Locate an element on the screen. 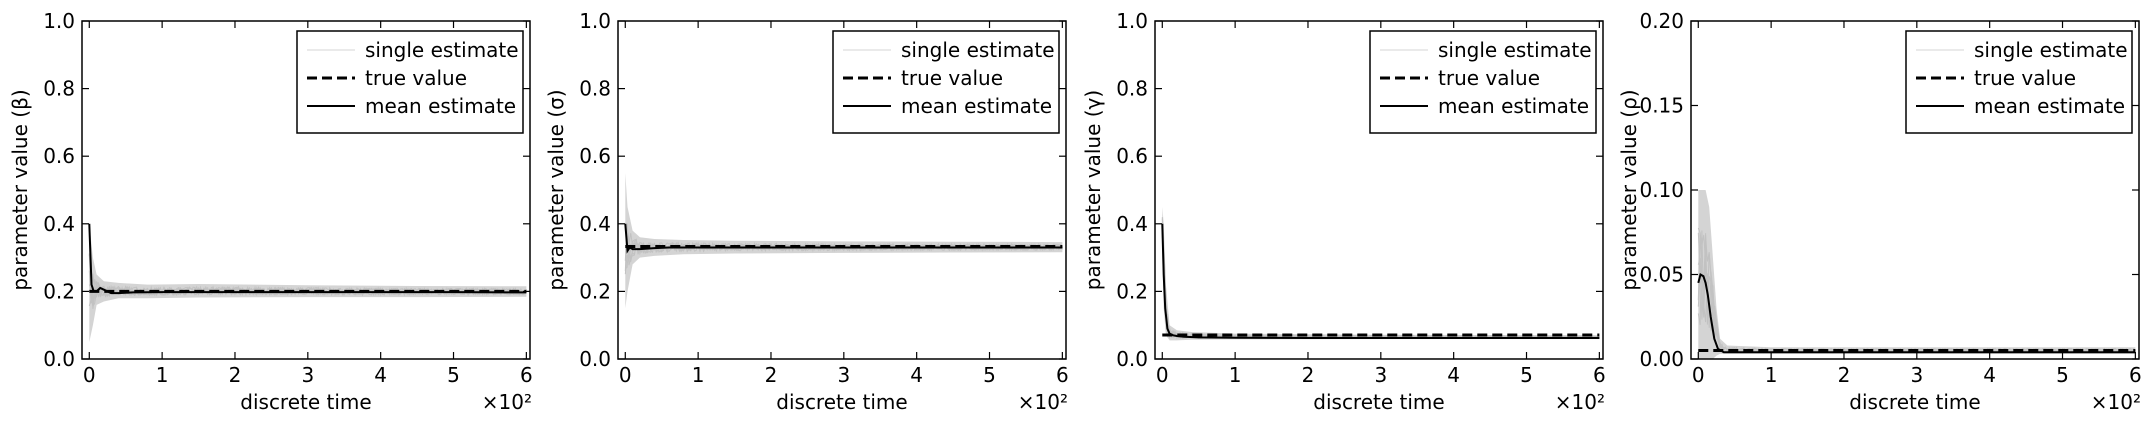  y-axis-label: parameter value (γ) is located at coordinates (1093, 190).